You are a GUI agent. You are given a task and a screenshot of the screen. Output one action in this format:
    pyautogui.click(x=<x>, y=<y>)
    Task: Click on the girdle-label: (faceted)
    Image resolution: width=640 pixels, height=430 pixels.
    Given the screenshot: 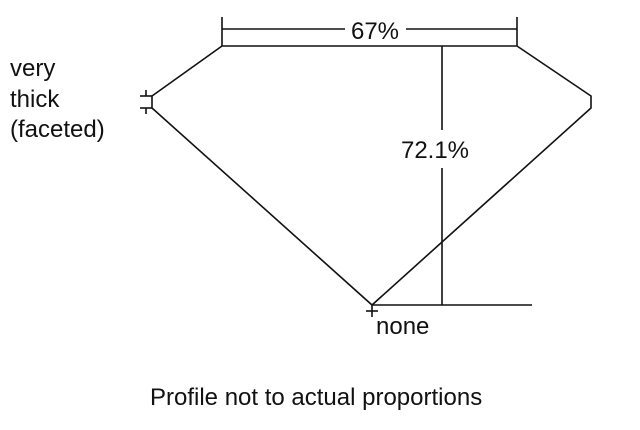 What is the action you would take?
    pyautogui.click(x=57, y=129)
    